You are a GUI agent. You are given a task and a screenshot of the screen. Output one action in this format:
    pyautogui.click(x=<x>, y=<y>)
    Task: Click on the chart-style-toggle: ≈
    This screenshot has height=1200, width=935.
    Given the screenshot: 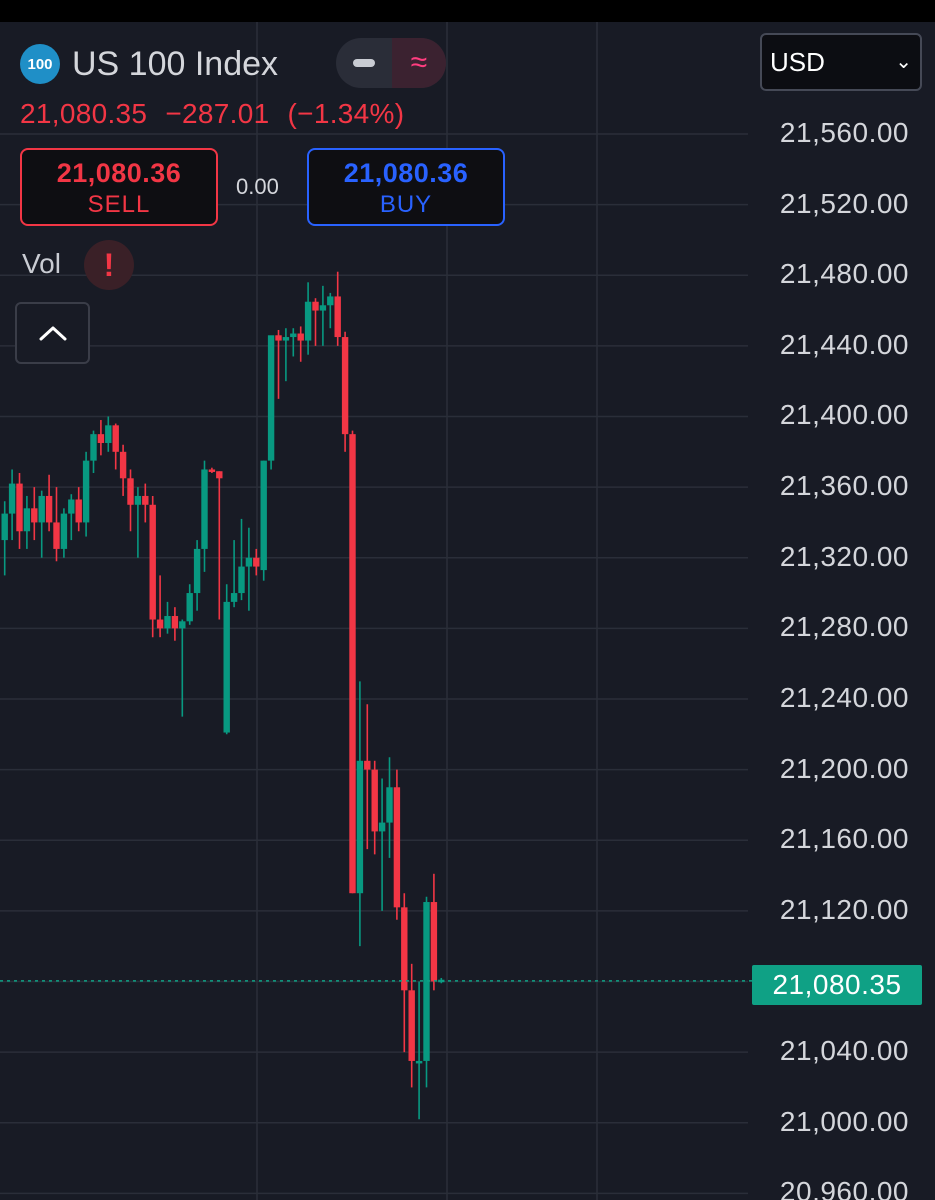 What is the action you would take?
    pyautogui.click(x=391, y=63)
    